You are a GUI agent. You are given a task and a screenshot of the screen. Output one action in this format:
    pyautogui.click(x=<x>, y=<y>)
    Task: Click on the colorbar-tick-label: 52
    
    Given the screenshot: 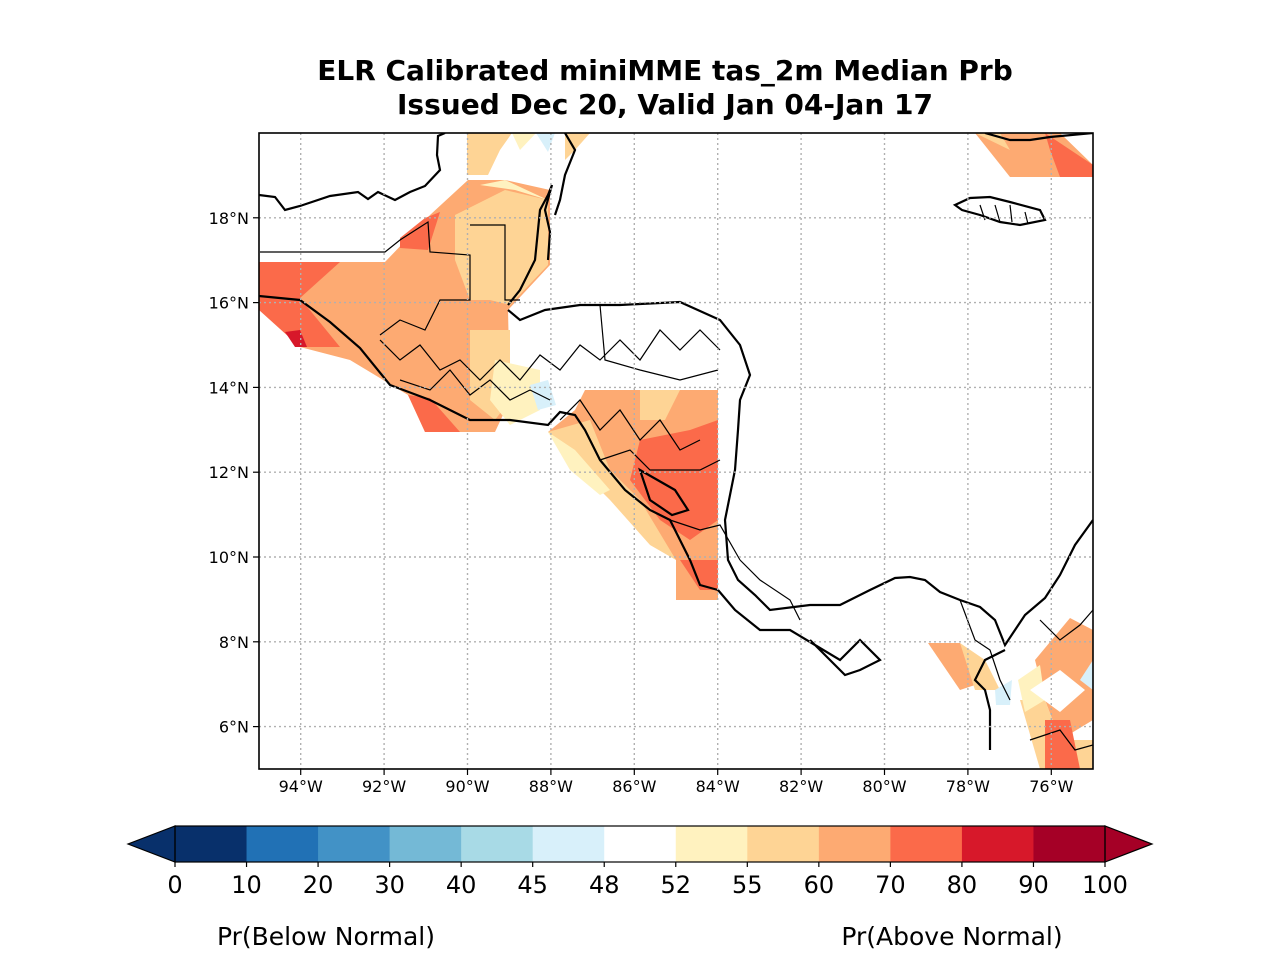 What is the action you would take?
    pyautogui.click(x=675, y=885)
    